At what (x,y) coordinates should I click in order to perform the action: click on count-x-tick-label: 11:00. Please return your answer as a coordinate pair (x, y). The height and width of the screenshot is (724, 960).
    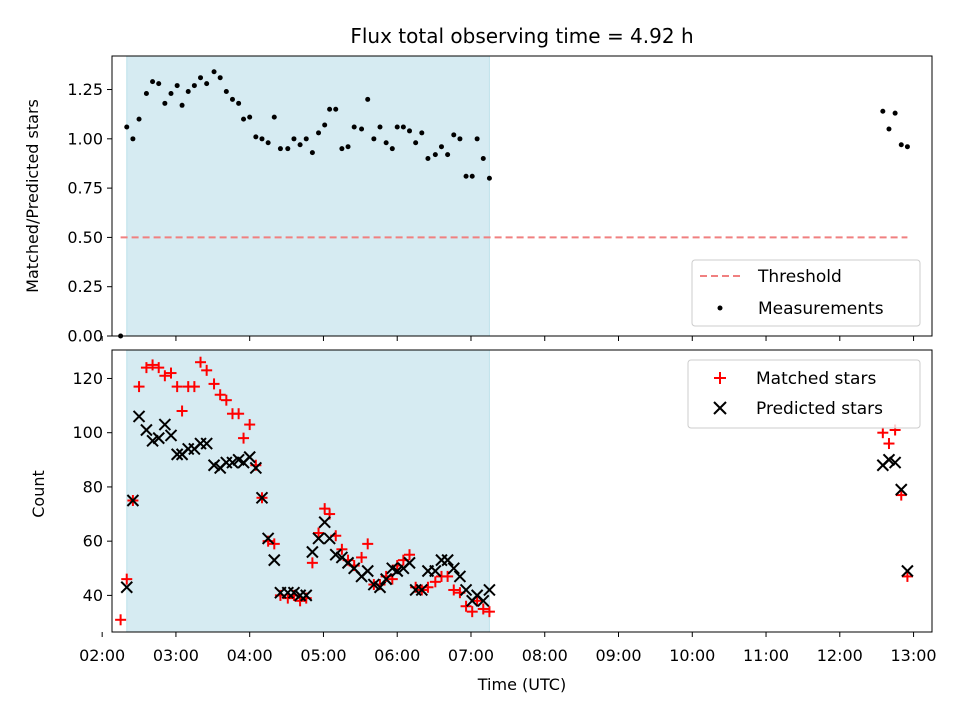
    Looking at the image, I should click on (766, 655).